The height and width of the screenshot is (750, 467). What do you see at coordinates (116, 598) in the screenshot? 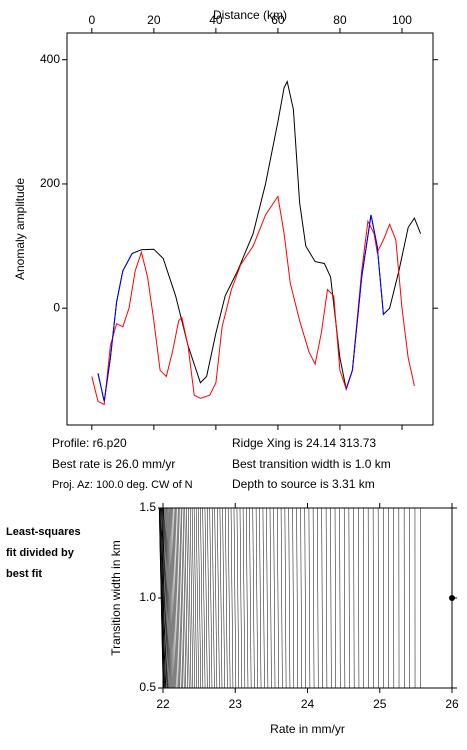
I see `y-axis-label: Transition width in km` at bounding box center [116, 598].